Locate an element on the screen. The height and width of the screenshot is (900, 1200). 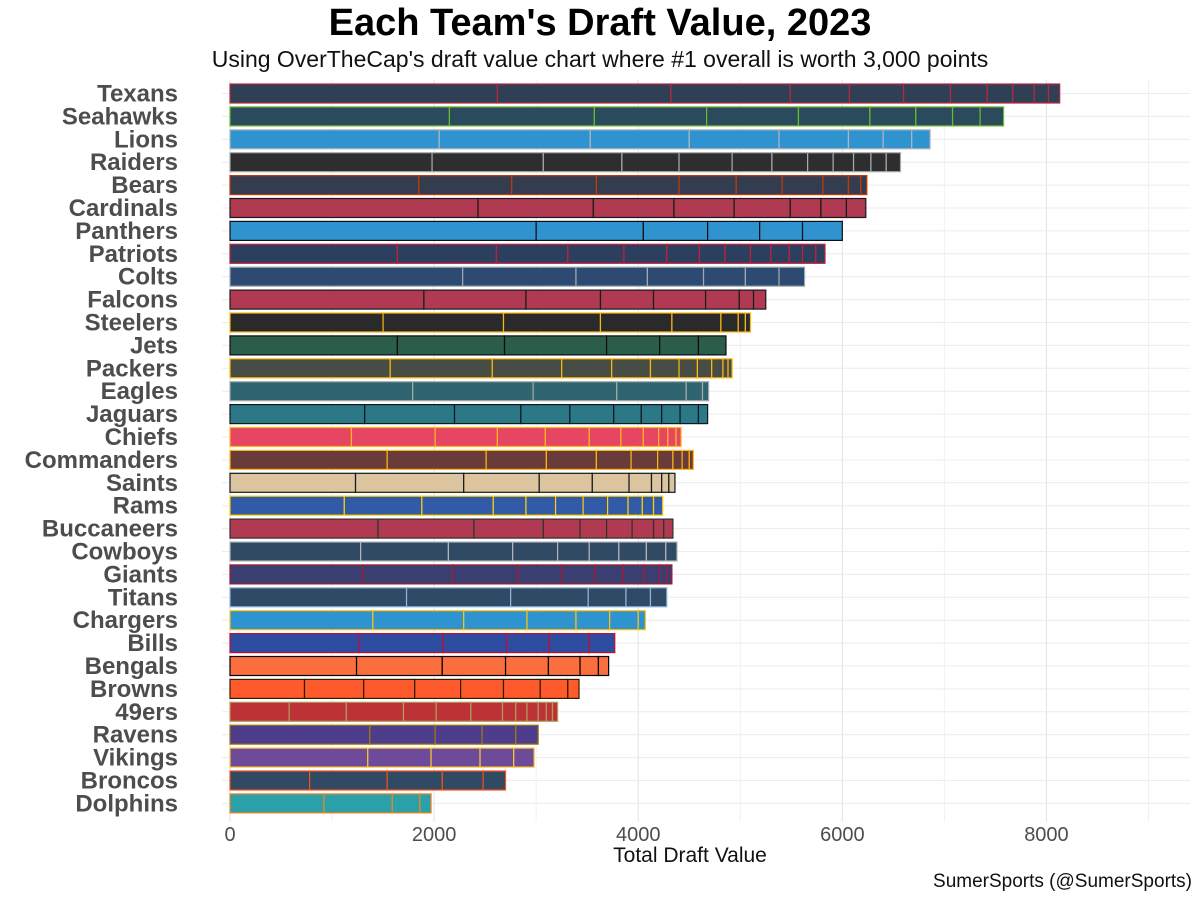
team-bar-seahawks is located at coordinates (617, 116).